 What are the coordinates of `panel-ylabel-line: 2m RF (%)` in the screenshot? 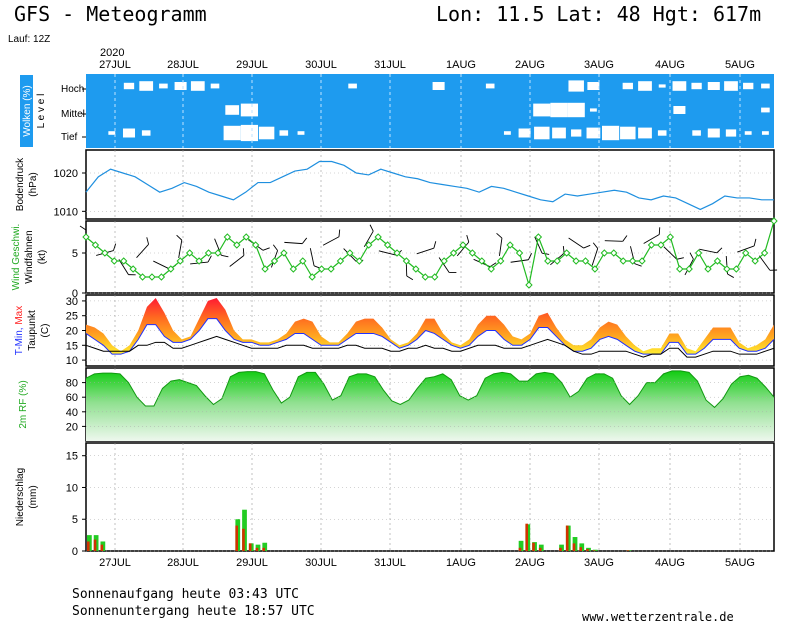 It's located at (23, 404).